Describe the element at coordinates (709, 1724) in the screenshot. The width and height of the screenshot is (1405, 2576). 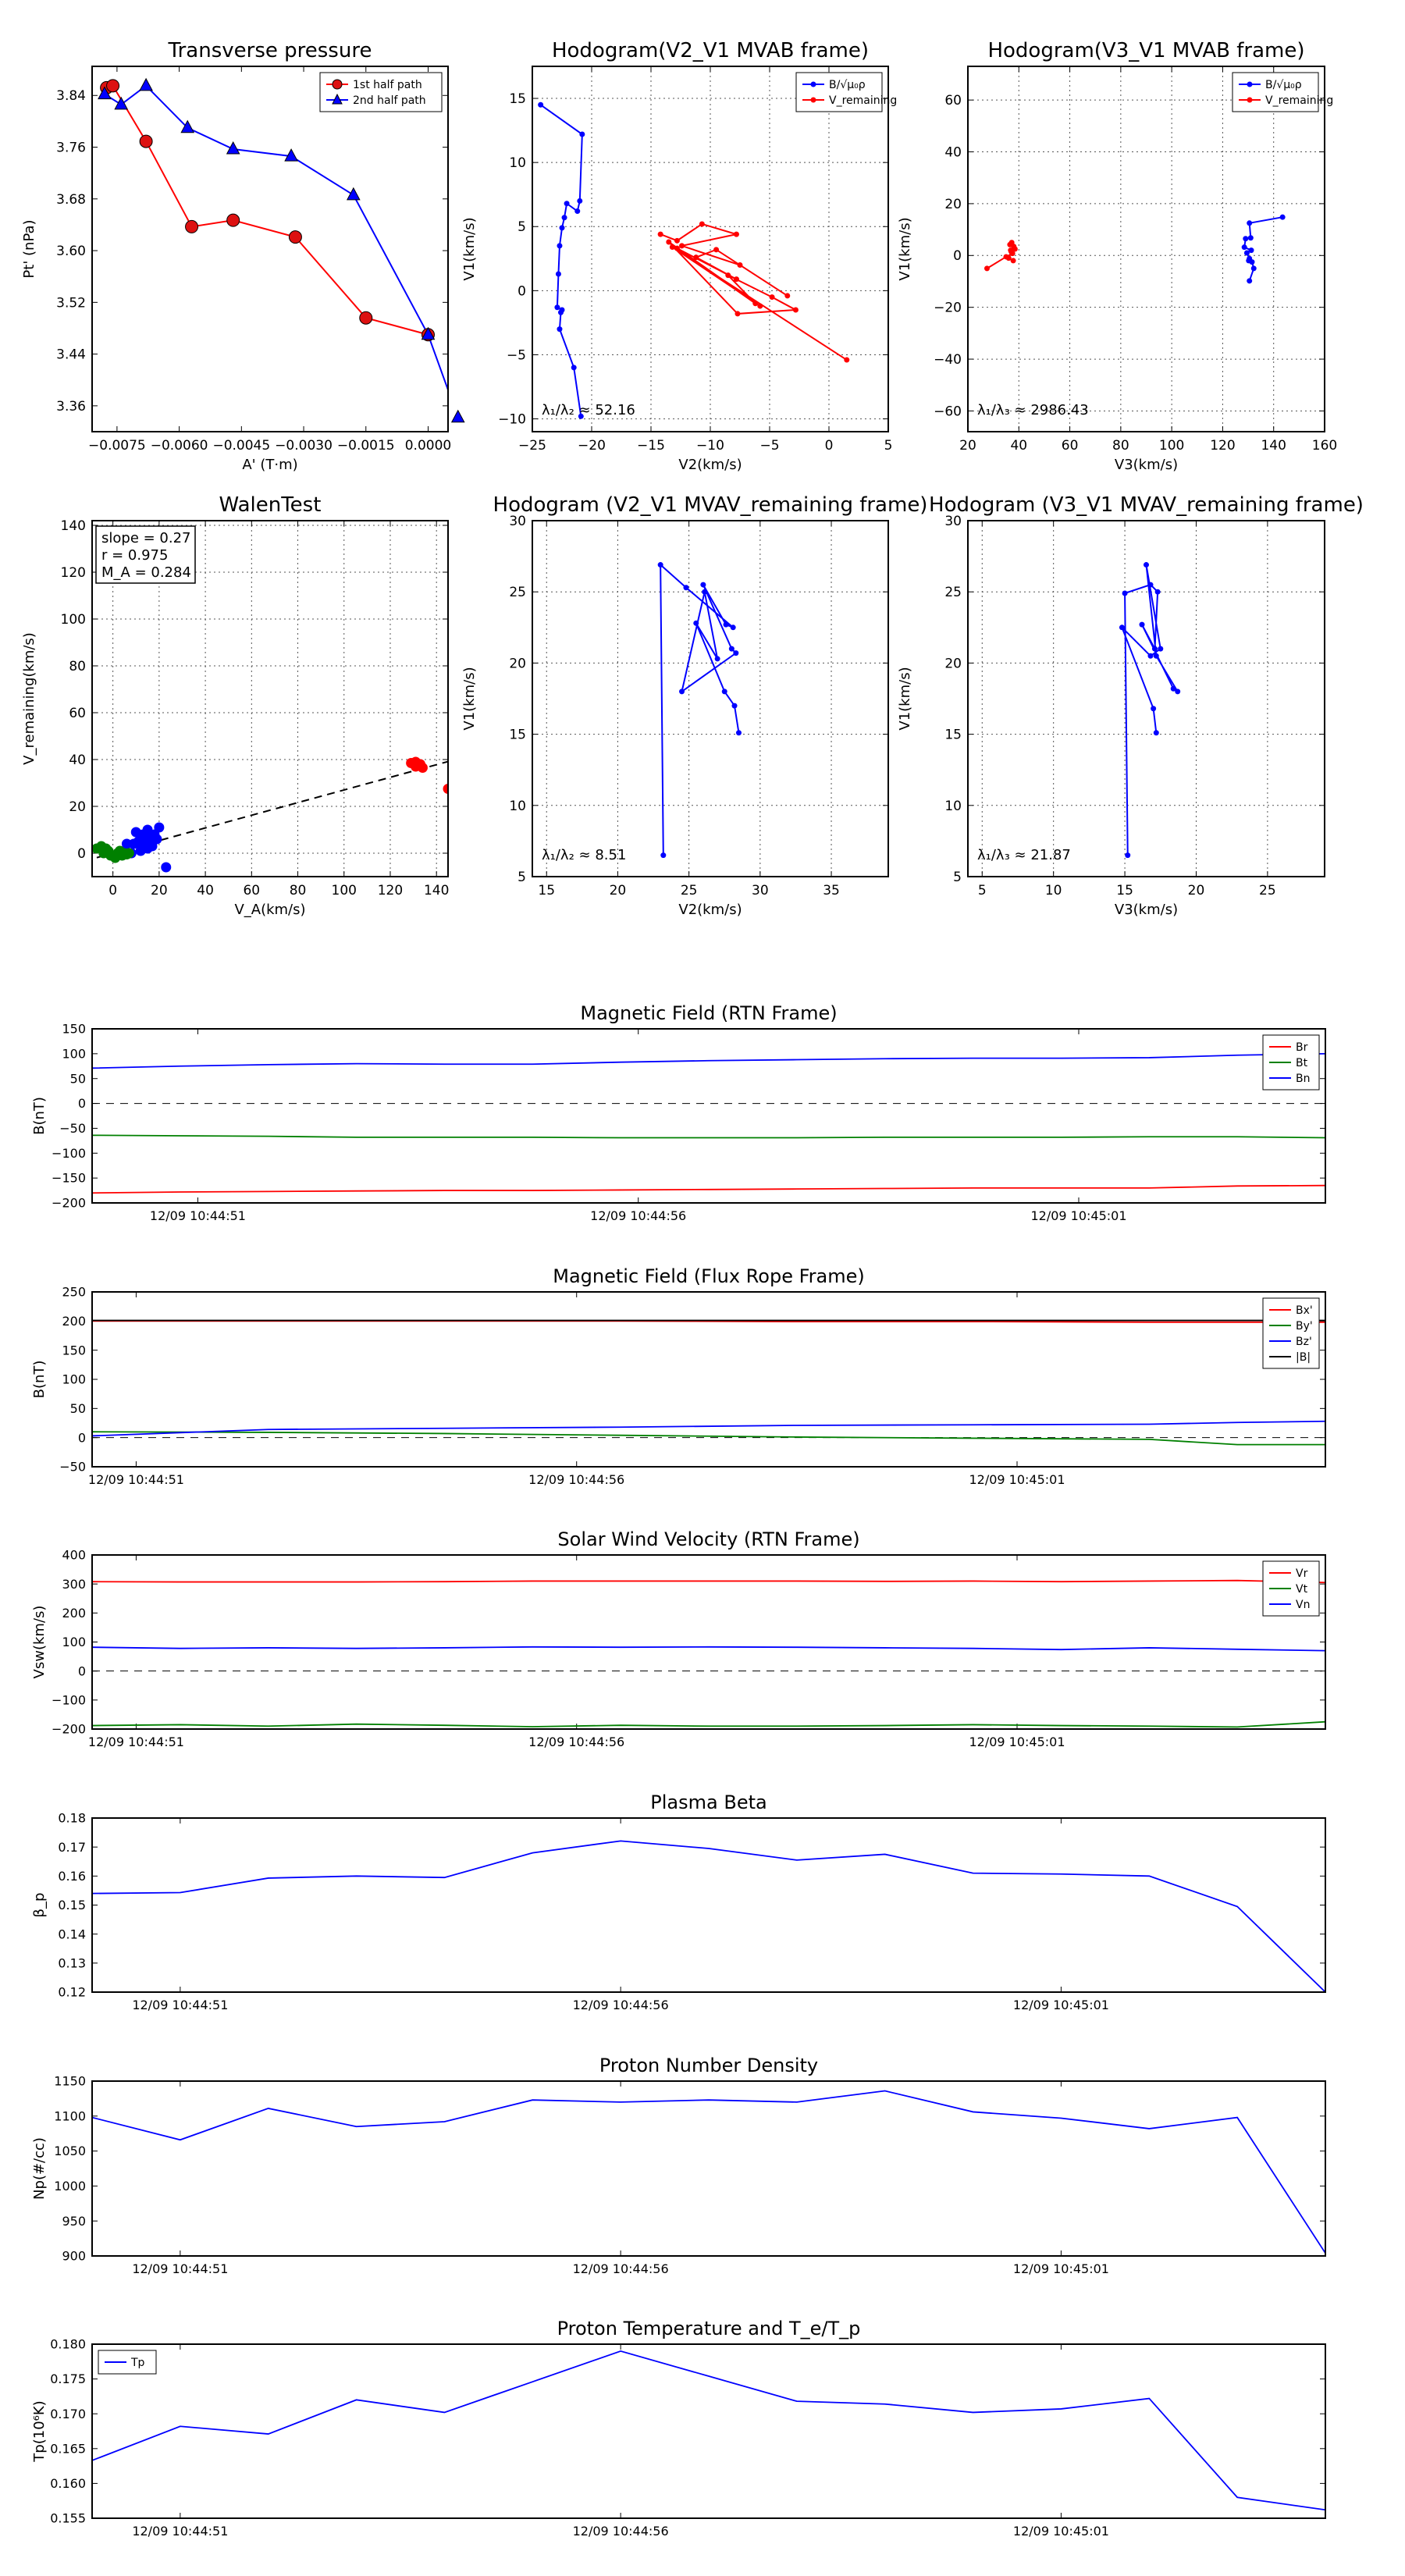
I see `series-line-Vt` at that location.